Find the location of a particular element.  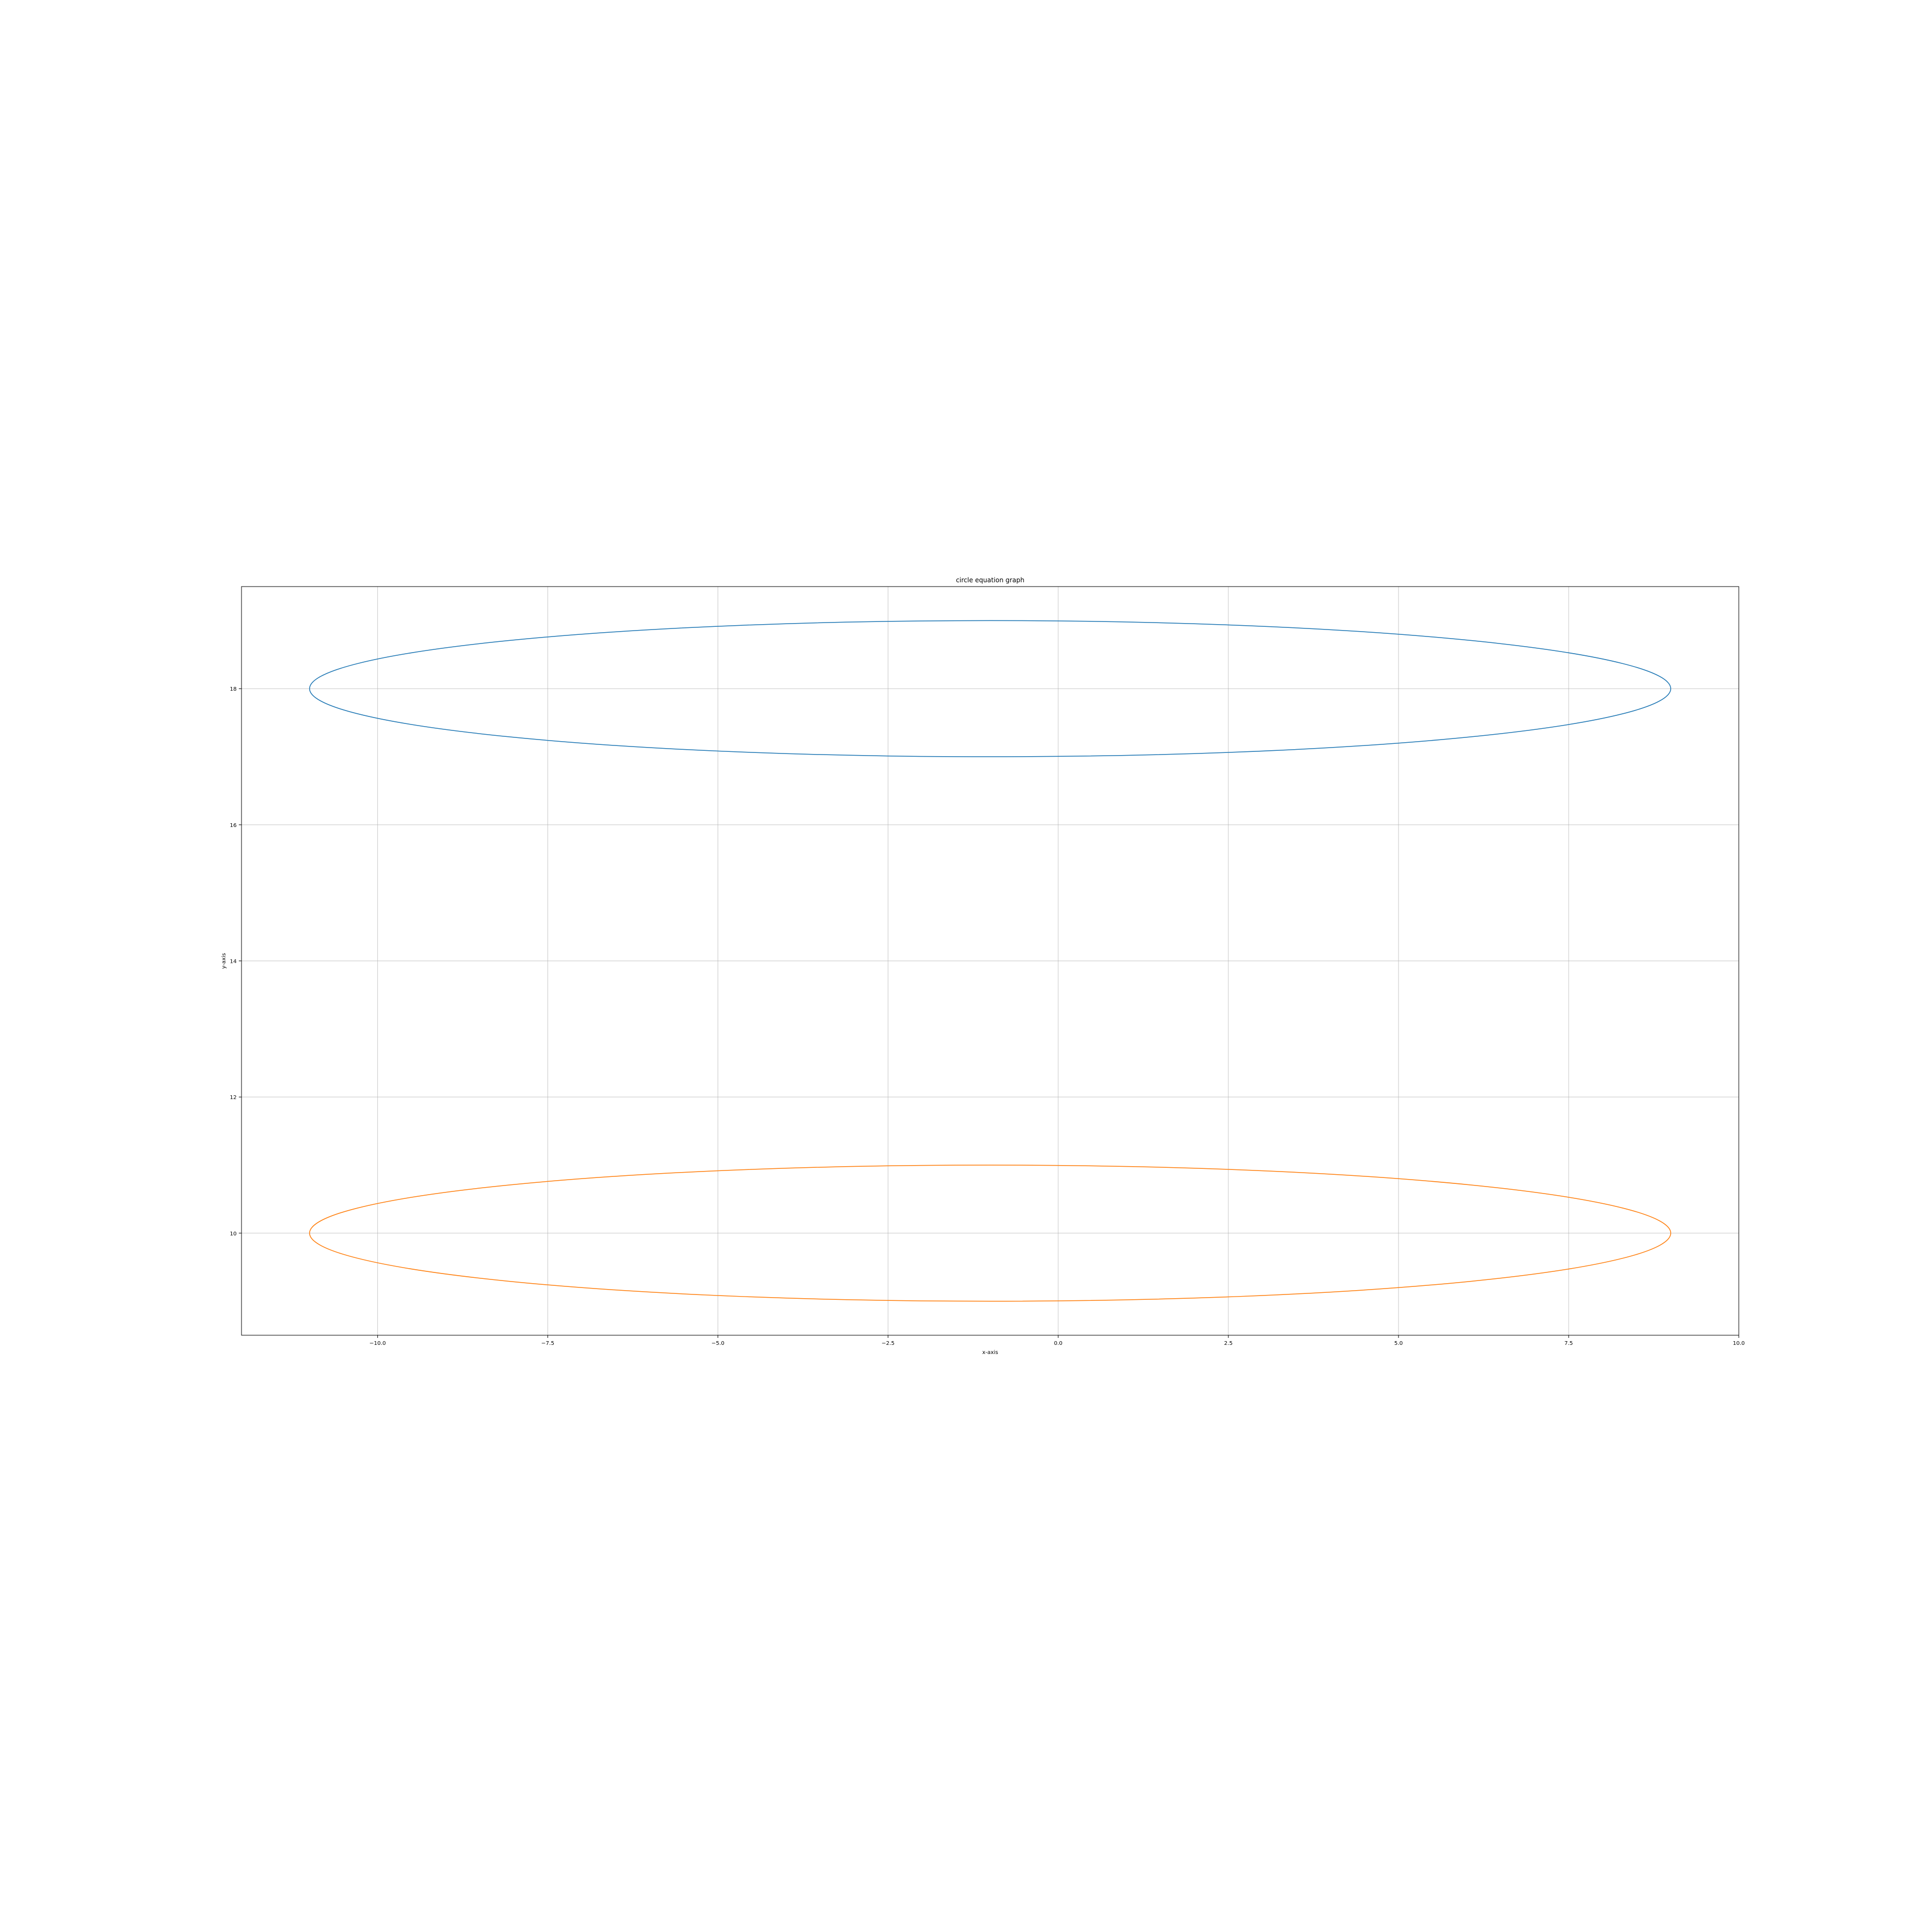

y-tick-label: 10 is located at coordinates (233, 1234).